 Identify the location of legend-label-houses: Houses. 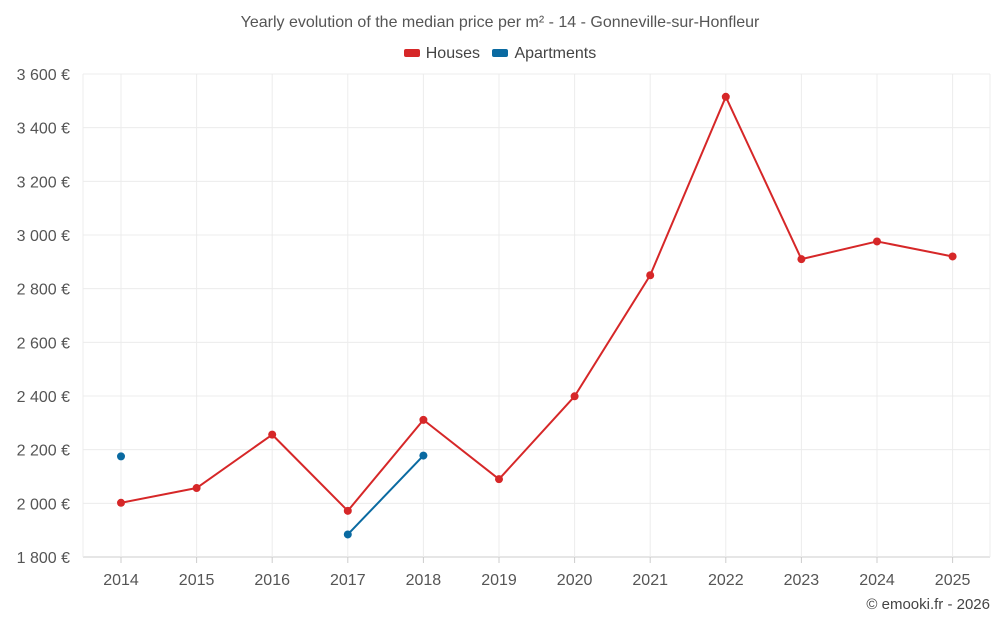
(452, 53).